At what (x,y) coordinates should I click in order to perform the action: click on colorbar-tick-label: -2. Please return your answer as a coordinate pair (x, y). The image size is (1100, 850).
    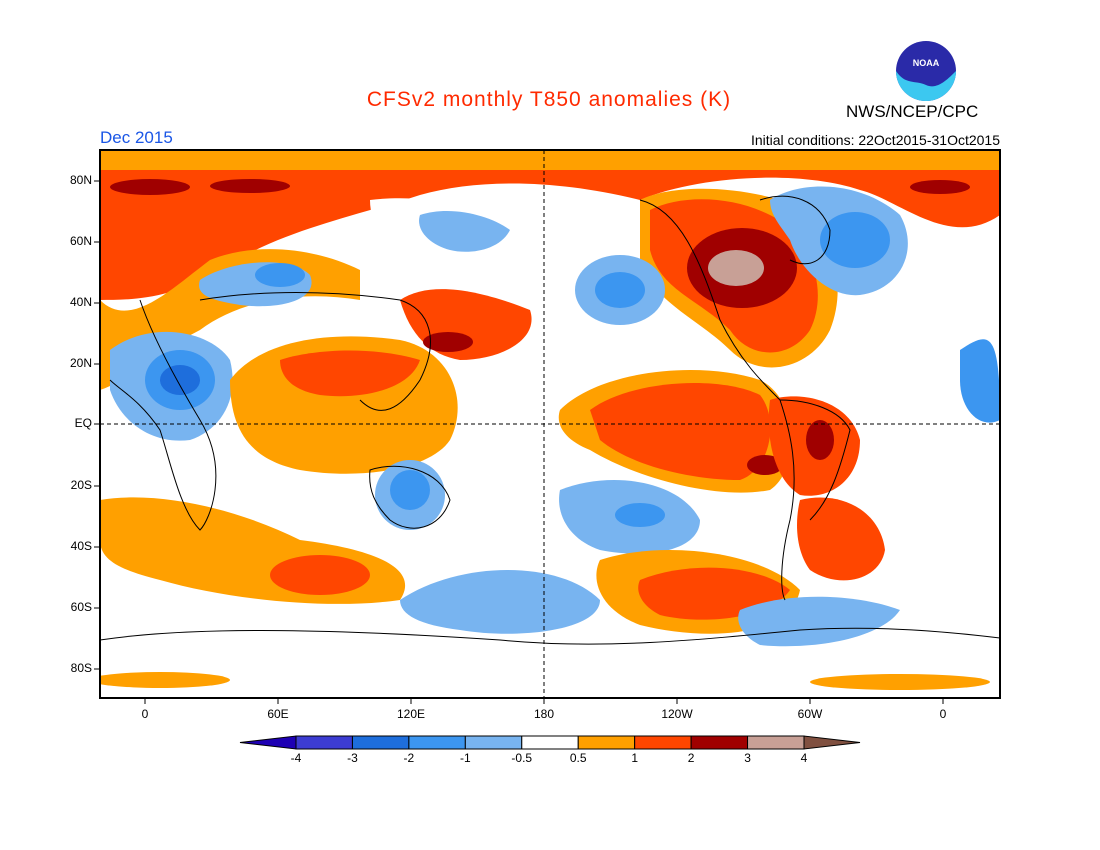
    Looking at the image, I should click on (409, 758).